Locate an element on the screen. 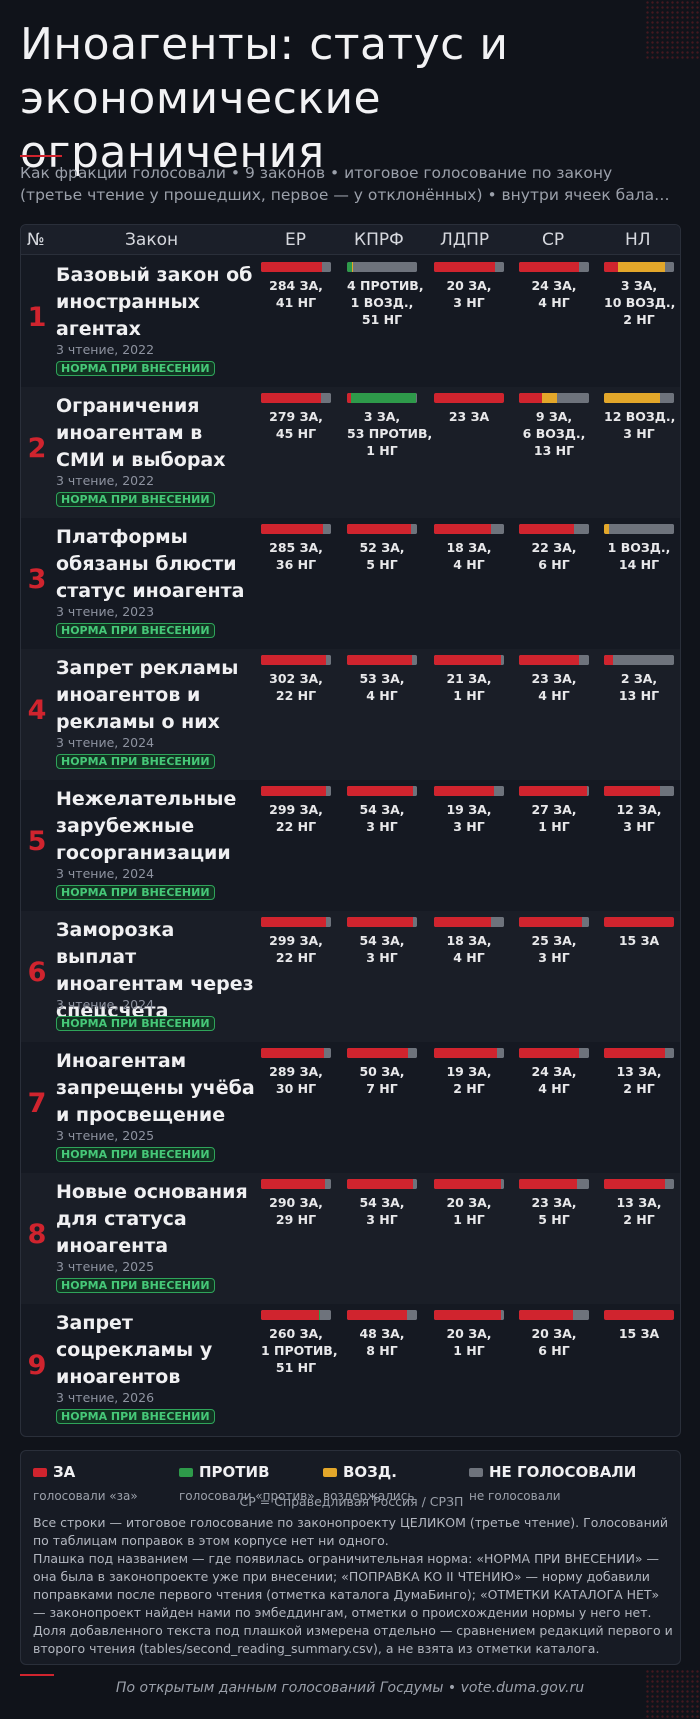  vote-cell-sr: 20 ЗА, 6 НГ is located at coordinates (554, 1334).